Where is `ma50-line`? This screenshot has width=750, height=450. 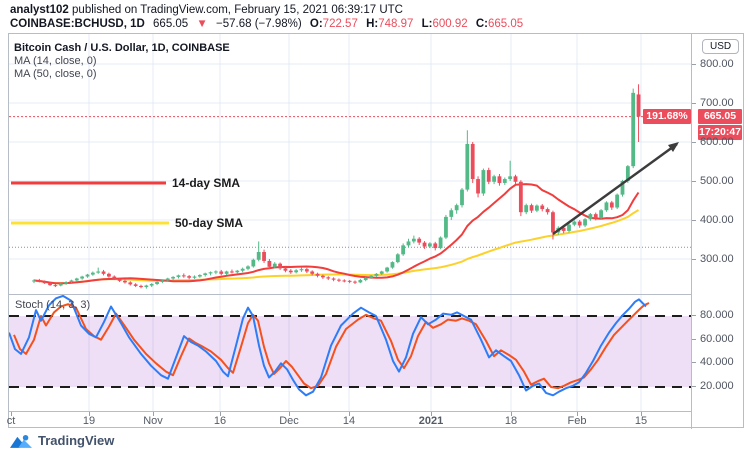
ma50-line is located at coordinates (336, 247).